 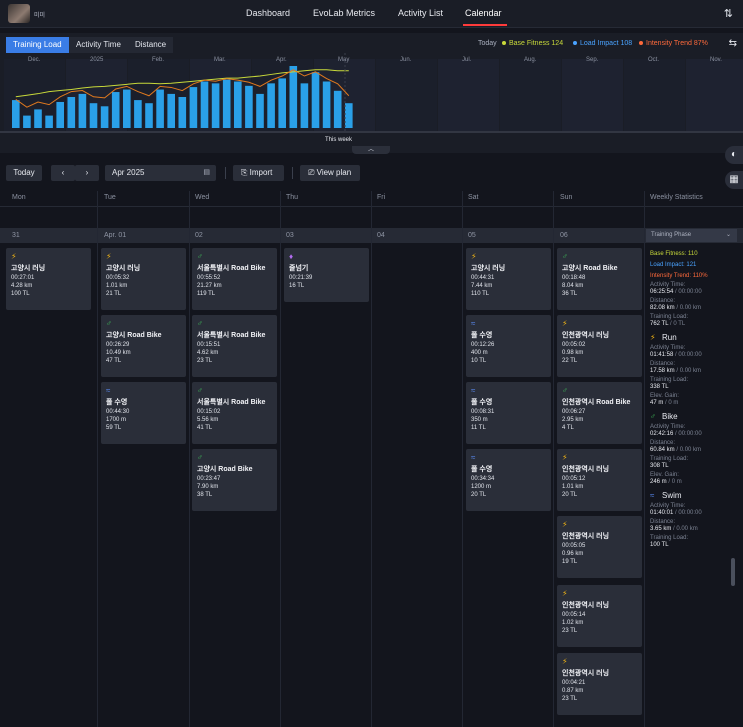 I want to click on tab-distance: Distance, so click(x=151, y=45).